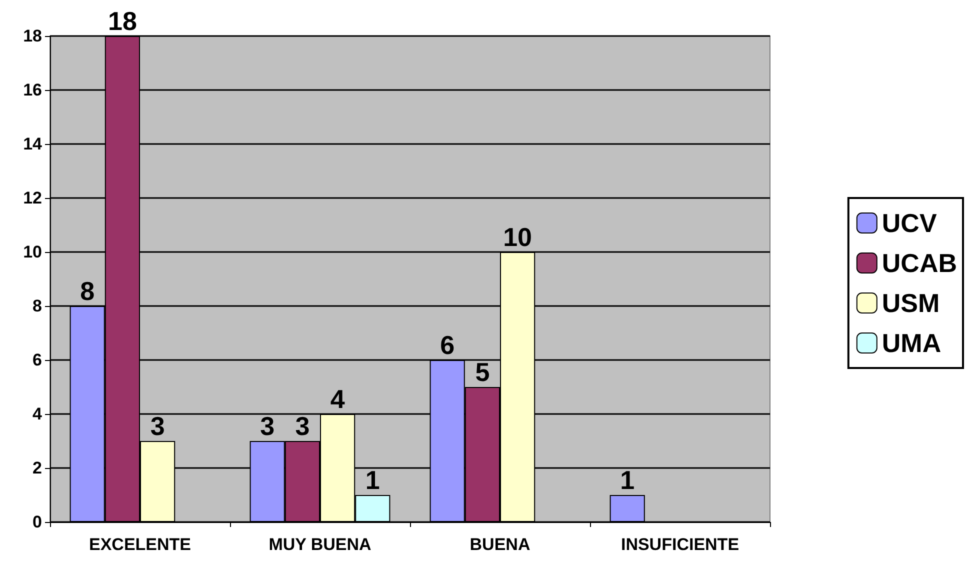 The height and width of the screenshot is (566, 965). What do you see at coordinates (338, 399) in the screenshot?
I see `data-label: 4` at bounding box center [338, 399].